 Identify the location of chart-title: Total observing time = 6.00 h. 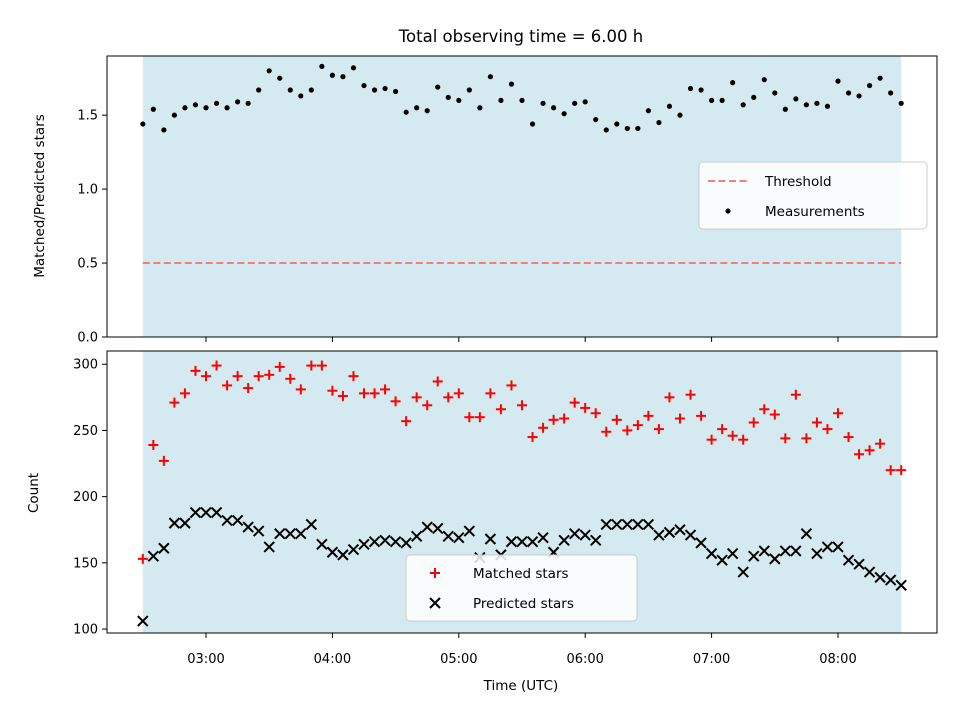
(520, 36).